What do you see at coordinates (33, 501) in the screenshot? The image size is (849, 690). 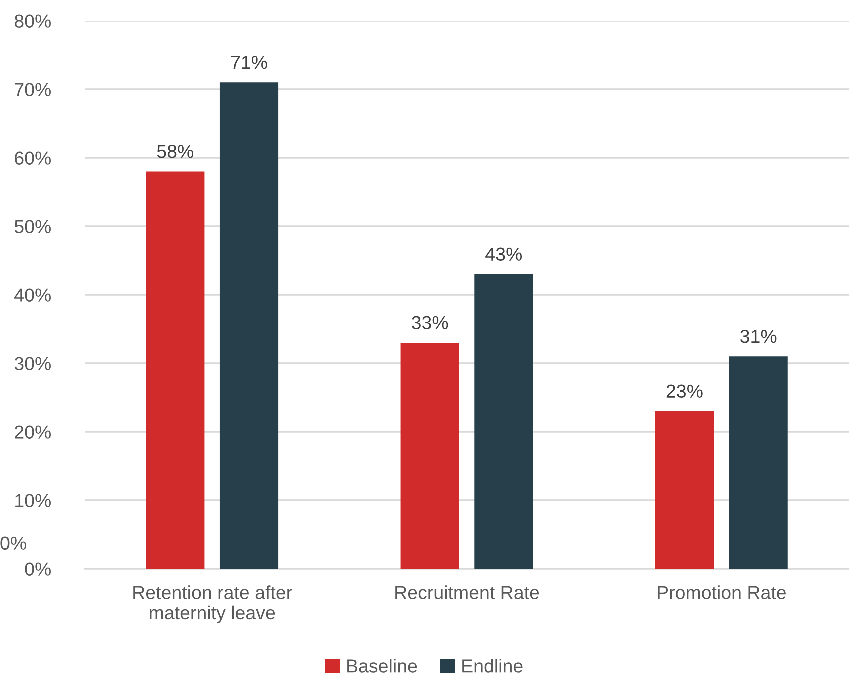 I see `y-tick-label: 10%` at bounding box center [33, 501].